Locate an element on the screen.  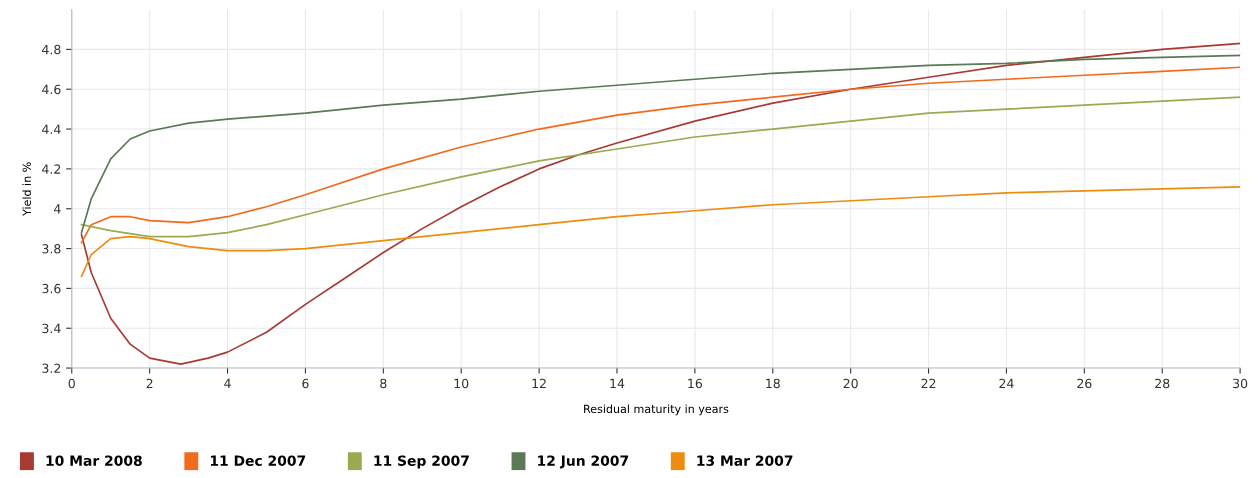
y-tick-label: 3.4 is located at coordinates (51, 328).